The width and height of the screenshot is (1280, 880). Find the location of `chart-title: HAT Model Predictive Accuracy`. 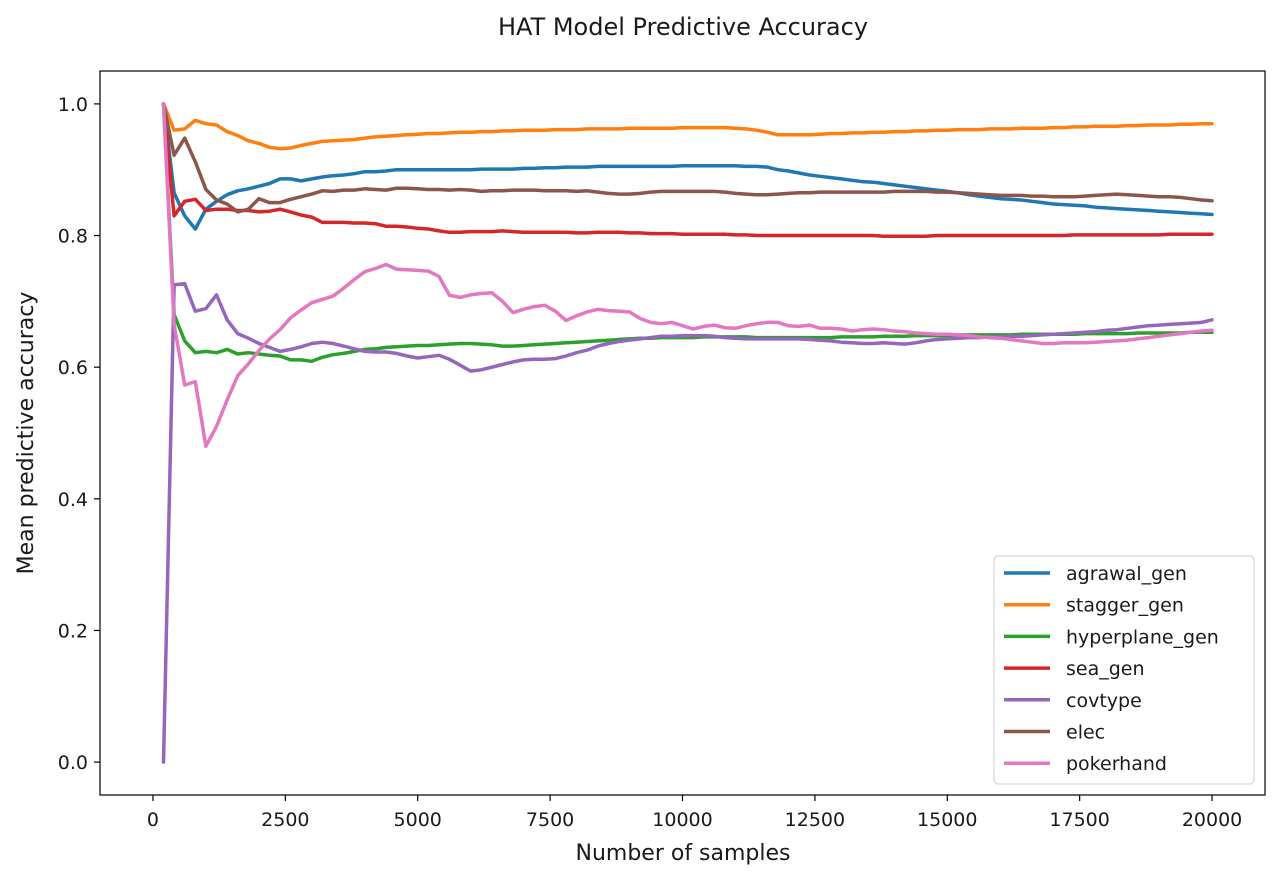

chart-title: HAT Model Predictive Accuracy is located at coordinates (683, 27).